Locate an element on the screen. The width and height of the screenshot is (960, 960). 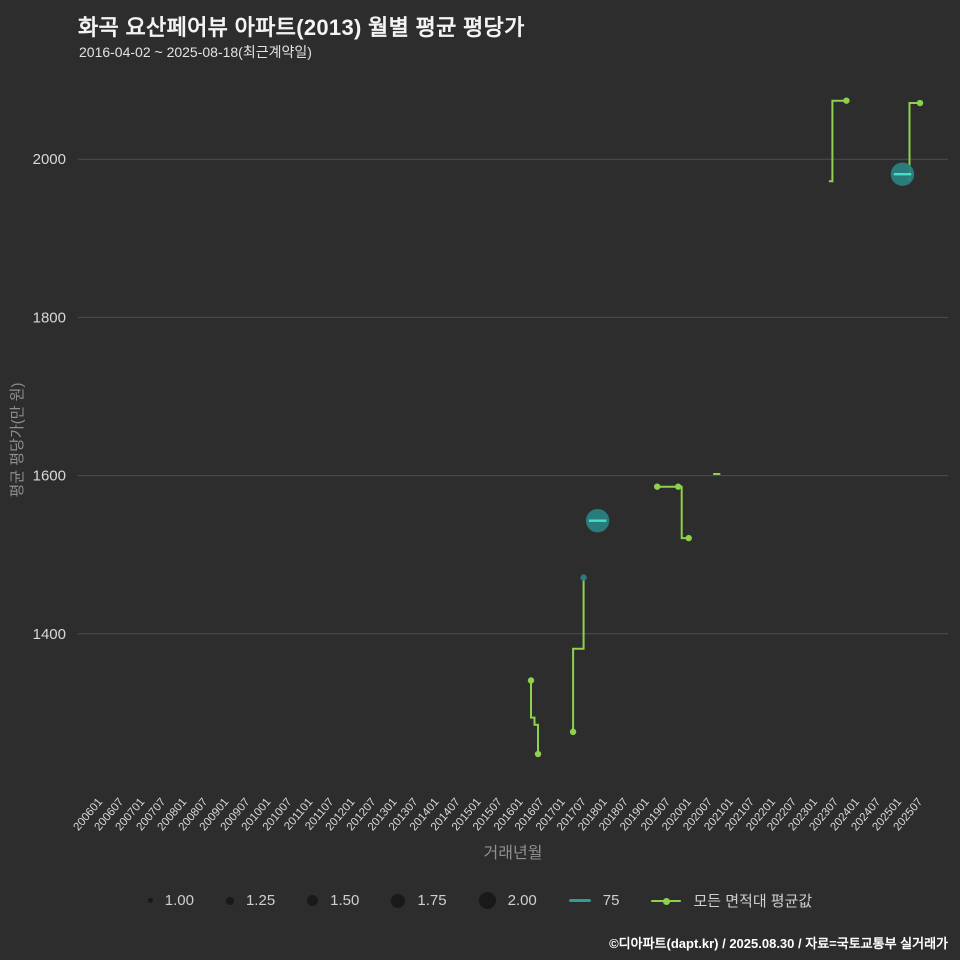
green-line-icon is located at coordinates (666, 901).